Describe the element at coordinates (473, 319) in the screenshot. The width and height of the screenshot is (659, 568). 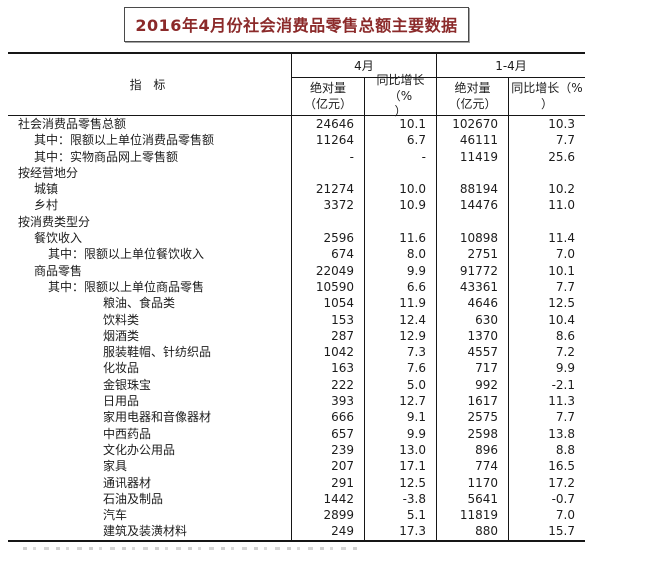
I see `jan-april-absolute-value: 630` at that location.